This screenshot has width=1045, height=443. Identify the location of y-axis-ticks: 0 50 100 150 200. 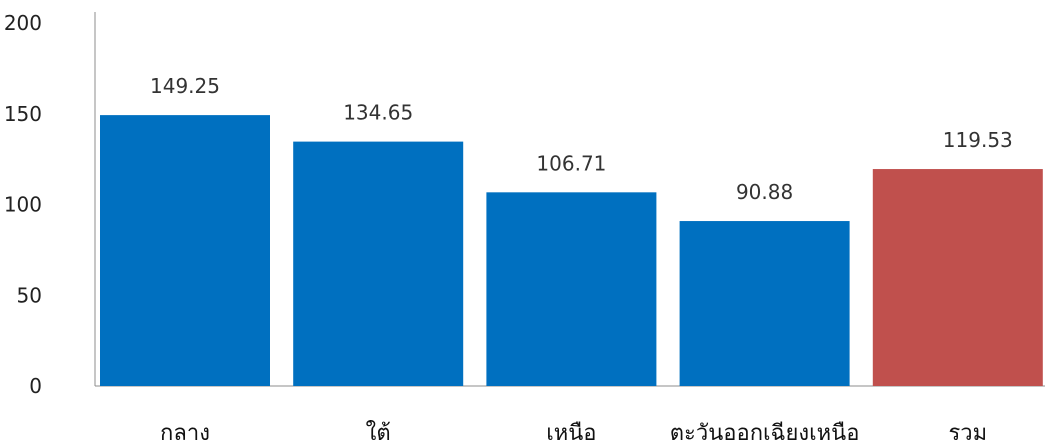
(23, 204).